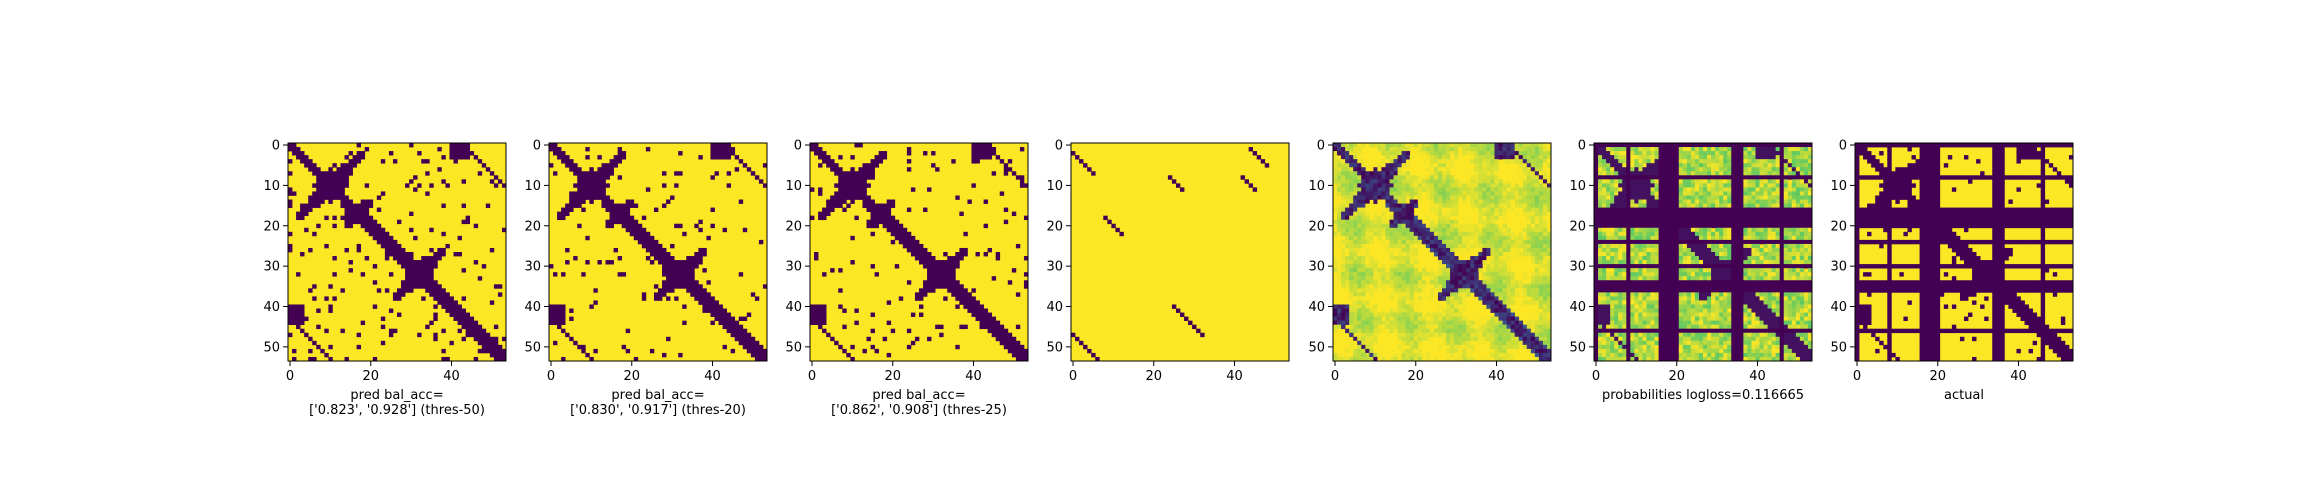 The height and width of the screenshot is (500, 2300). What do you see at coordinates (1073, 376) in the screenshot?
I see `x-tick-label: 0` at bounding box center [1073, 376].